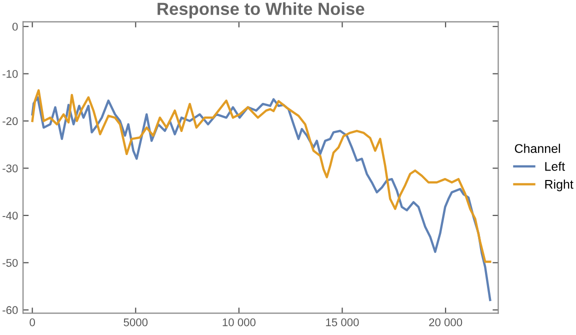 This screenshot has height=335, width=576. What do you see at coordinates (261, 10) in the screenshot?
I see `chart-title: Response to White Noise` at bounding box center [261, 10].